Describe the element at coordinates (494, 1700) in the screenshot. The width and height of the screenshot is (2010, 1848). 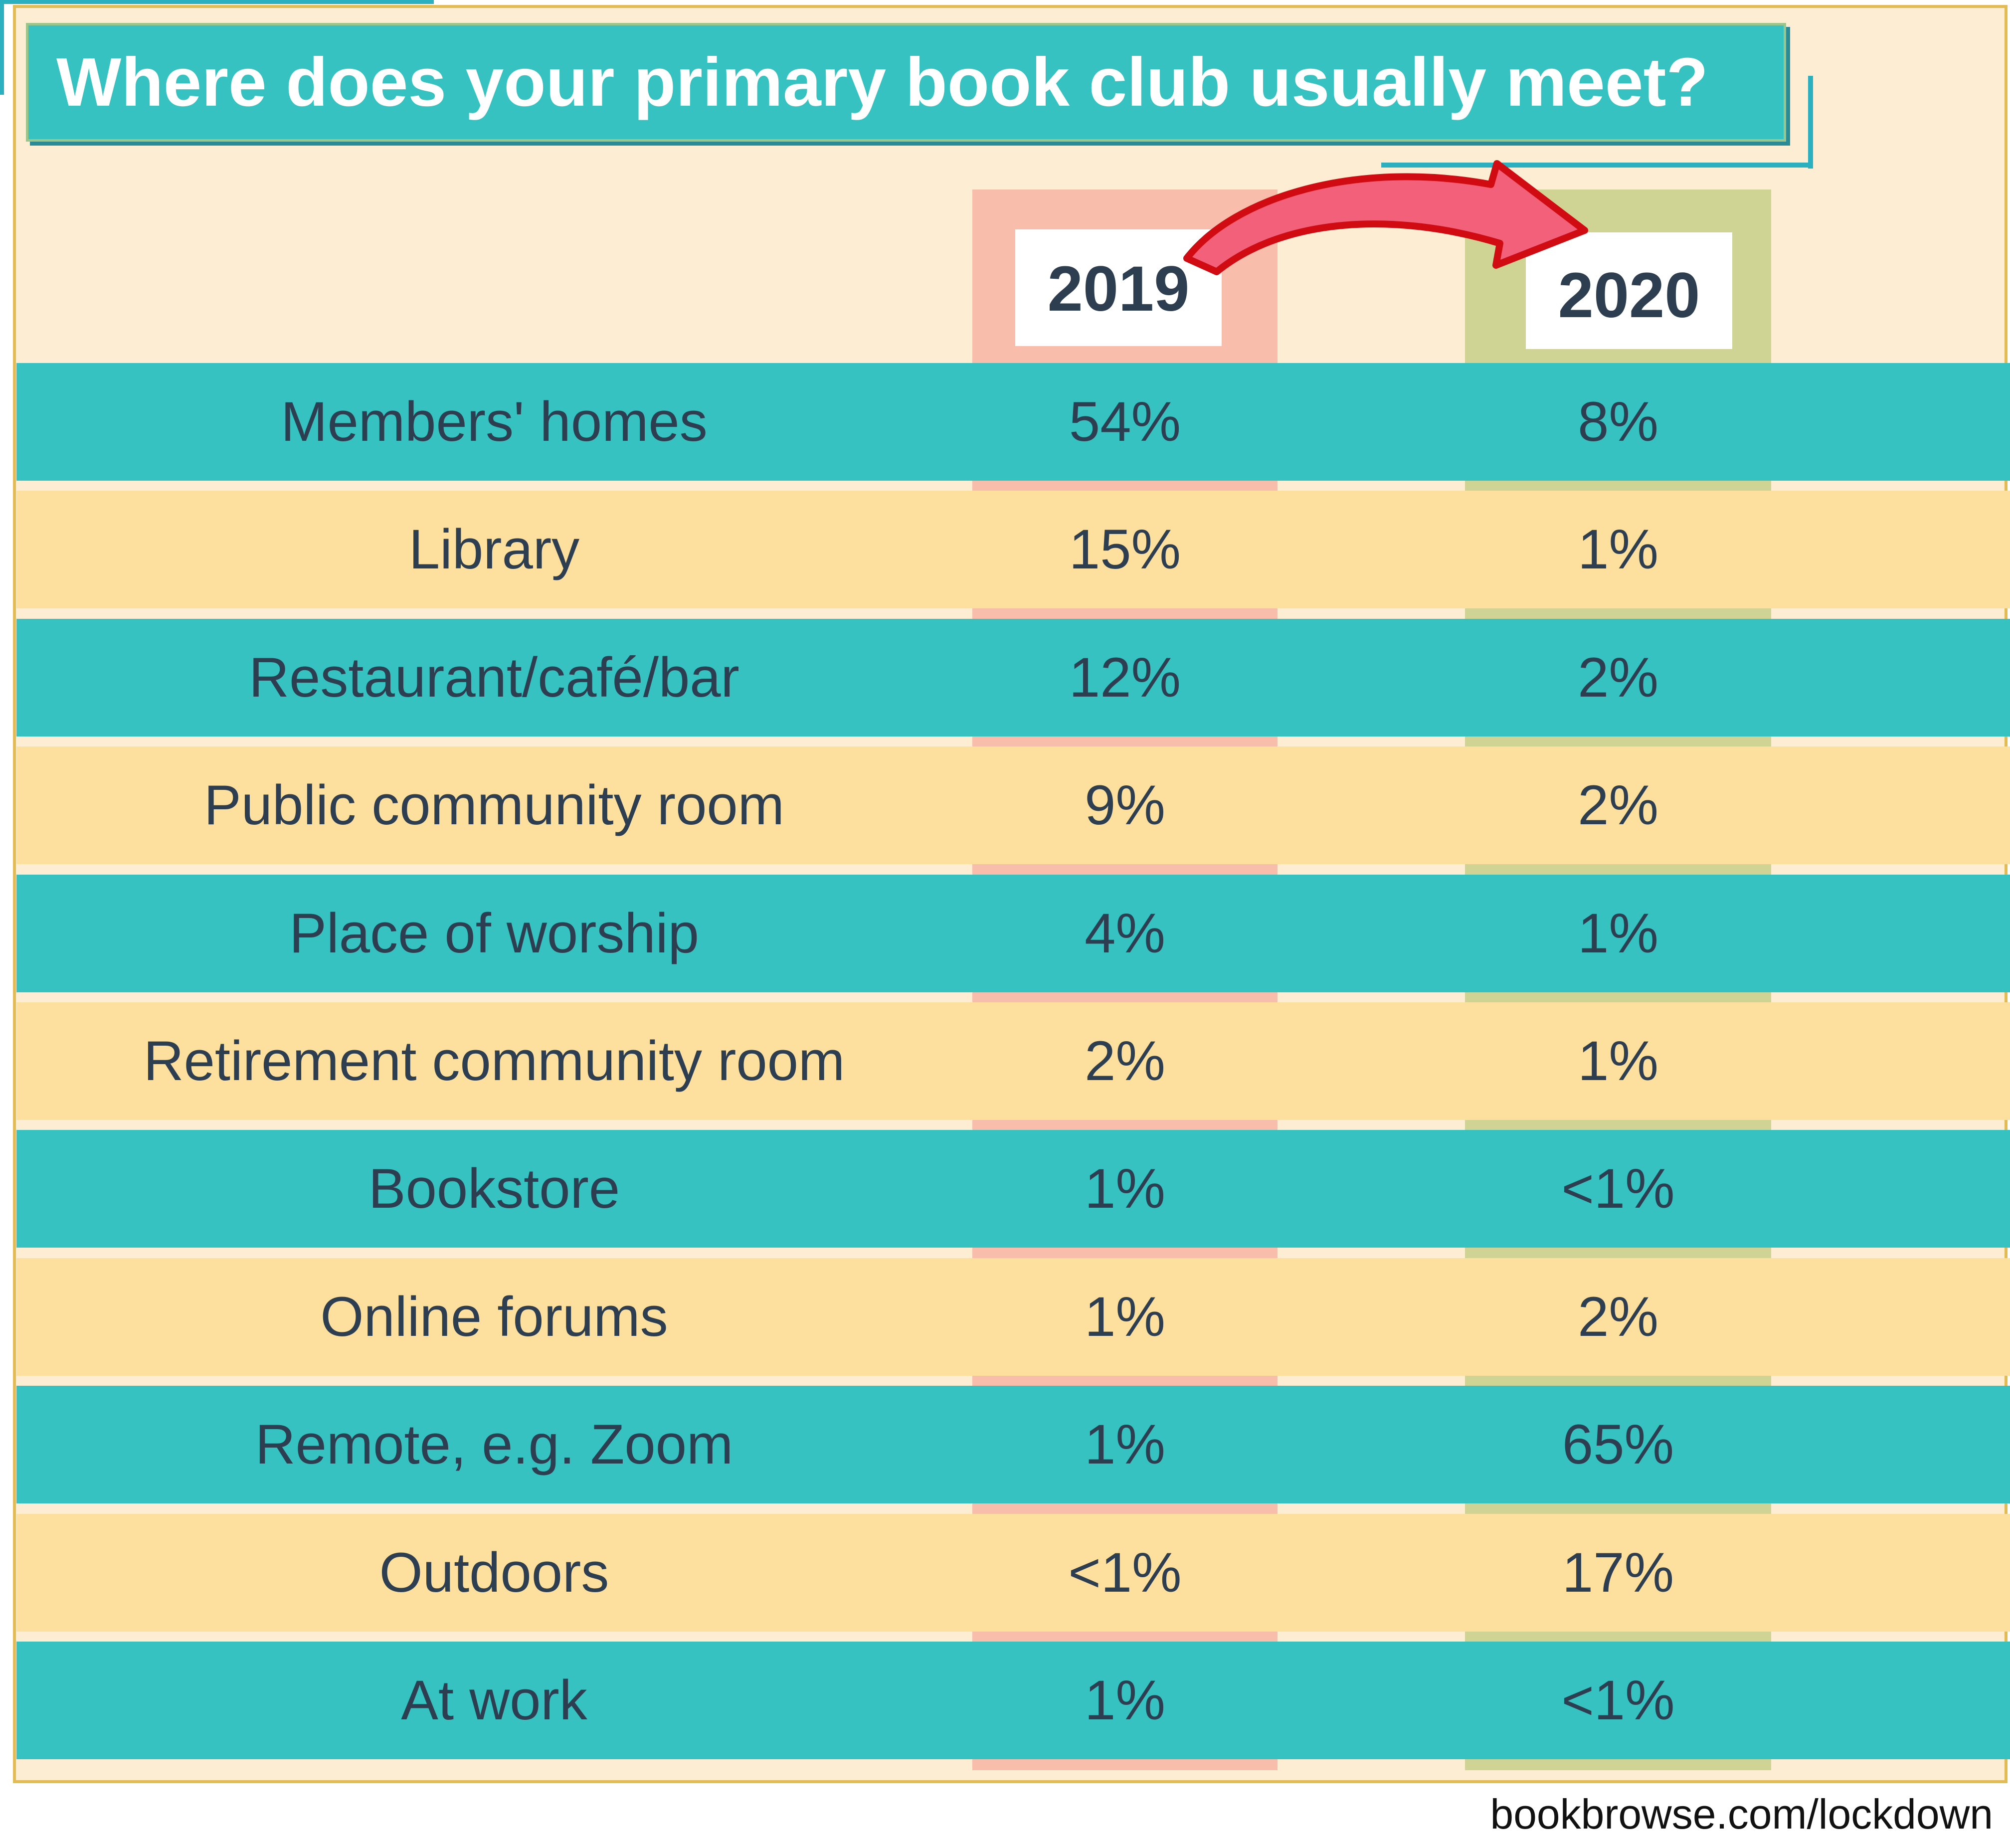
I see `row-label: At work` at that location.